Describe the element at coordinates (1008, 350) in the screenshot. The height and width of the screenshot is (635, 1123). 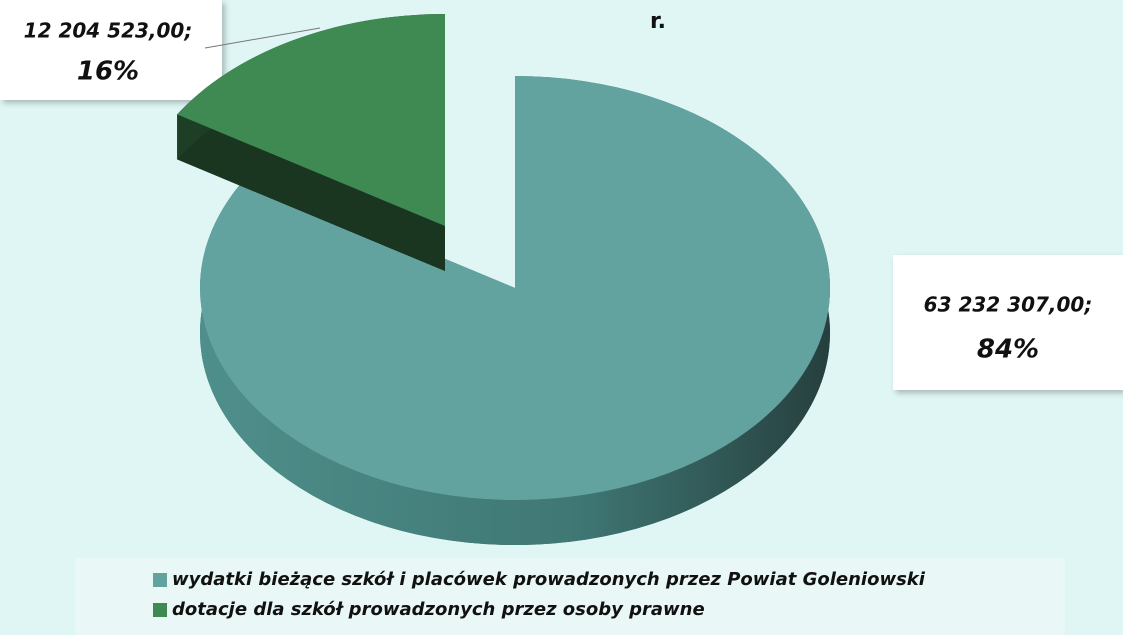
I see `percent-label: 84%` at that location.